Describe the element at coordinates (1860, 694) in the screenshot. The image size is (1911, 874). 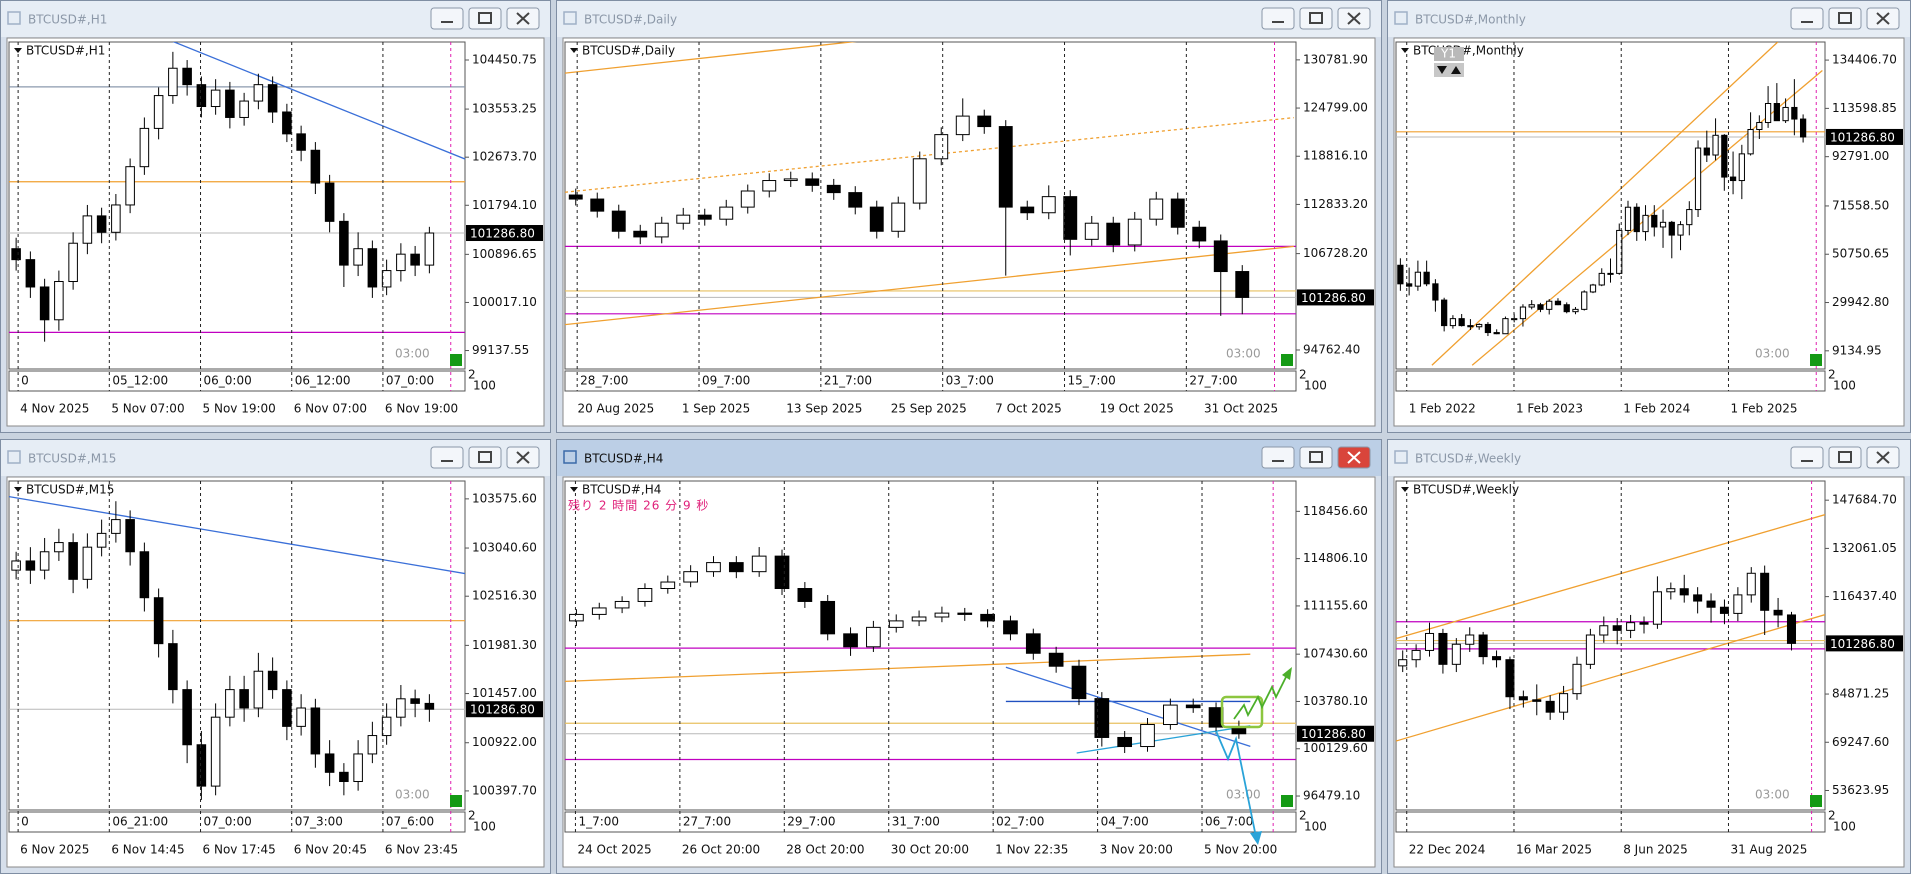
I see `y-tick-label: 84871.25` at that location.